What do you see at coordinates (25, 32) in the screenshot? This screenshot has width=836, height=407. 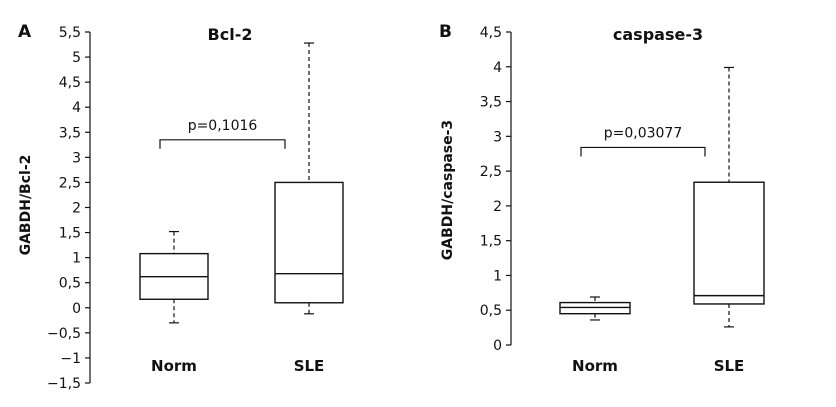 I see `panel-letter: A` at bounding box center [25, 32].